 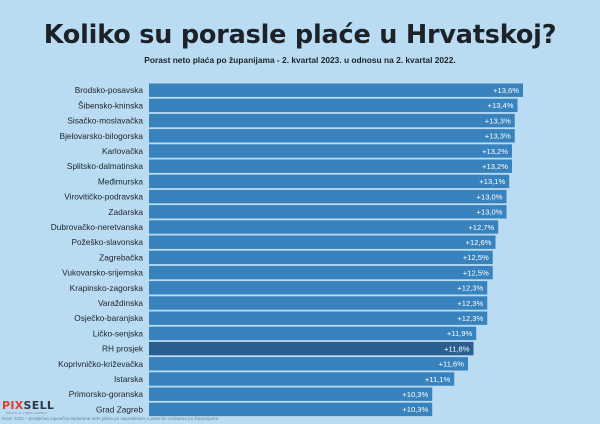 I want to click on value-label-20: +10,3%, so click(x=415, y=394).